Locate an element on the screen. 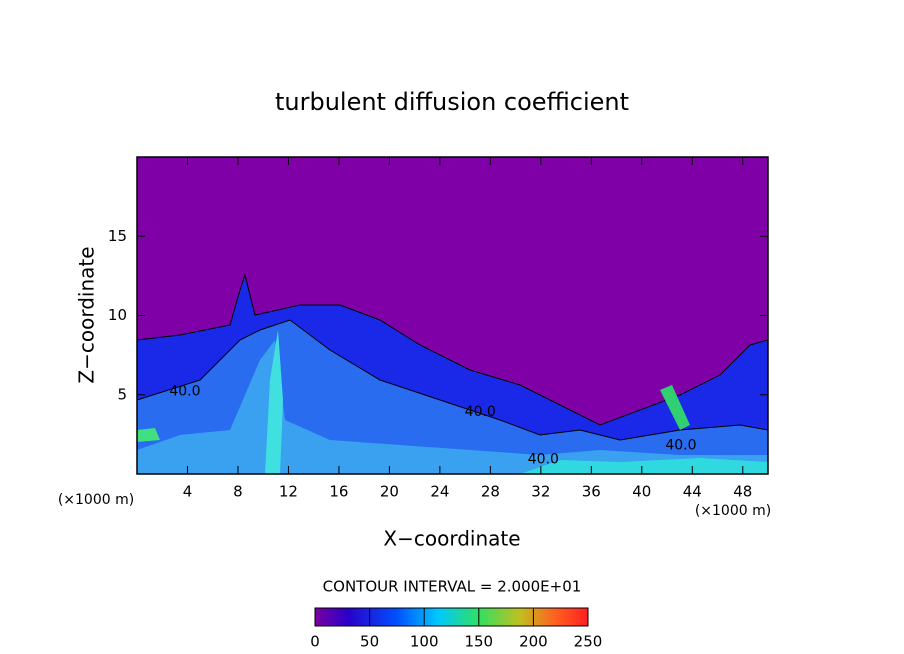 The image size is (904, 654). colorbar-tick-label: 0 is located at coordinates (315, 642).